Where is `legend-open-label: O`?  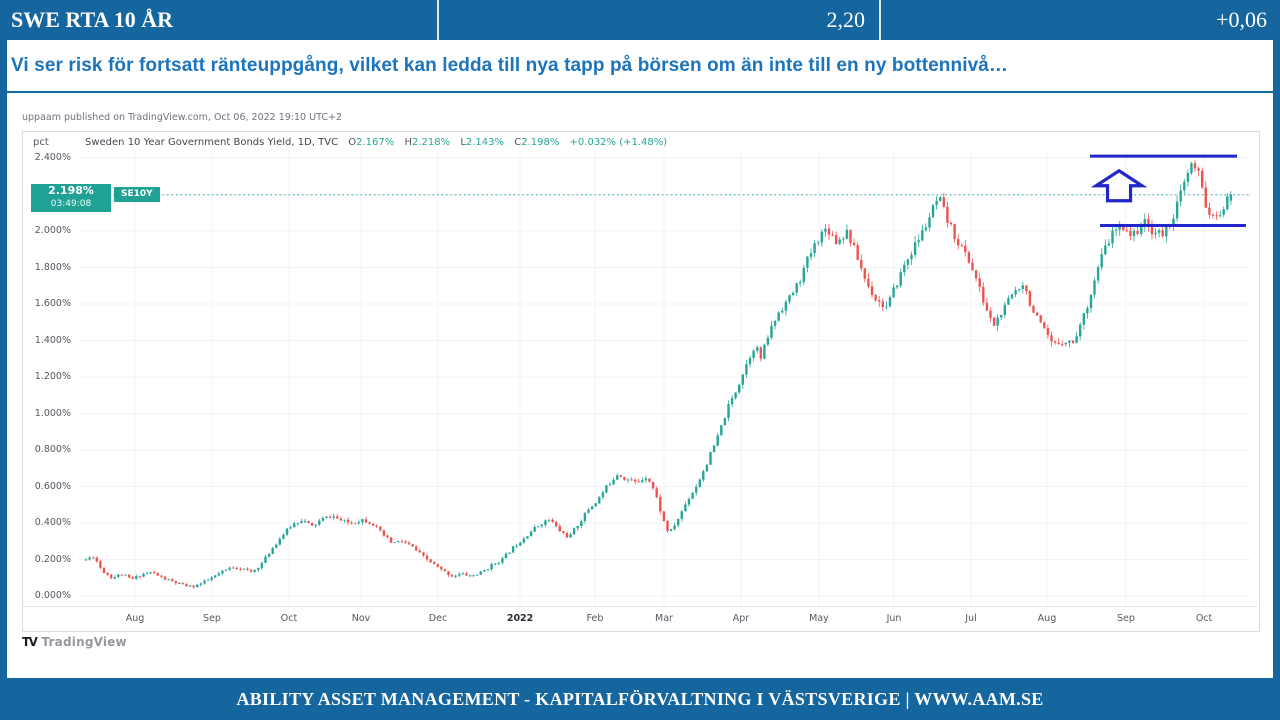 legend-open-label: O is located at coordinates (352, 142).